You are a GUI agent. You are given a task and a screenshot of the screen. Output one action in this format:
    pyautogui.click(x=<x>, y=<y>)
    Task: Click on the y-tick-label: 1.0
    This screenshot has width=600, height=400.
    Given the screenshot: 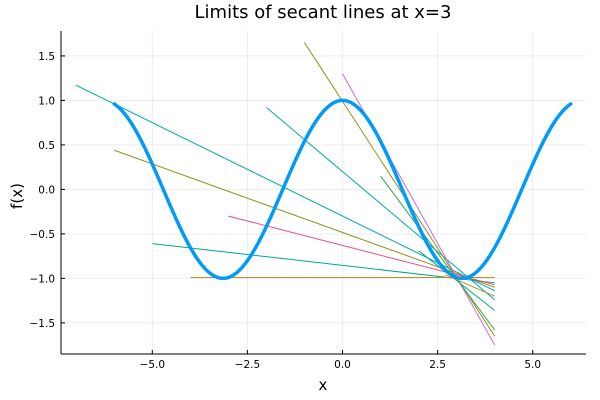 What is the action you would take?
    pyautogui.click(x=46, y=101)
    